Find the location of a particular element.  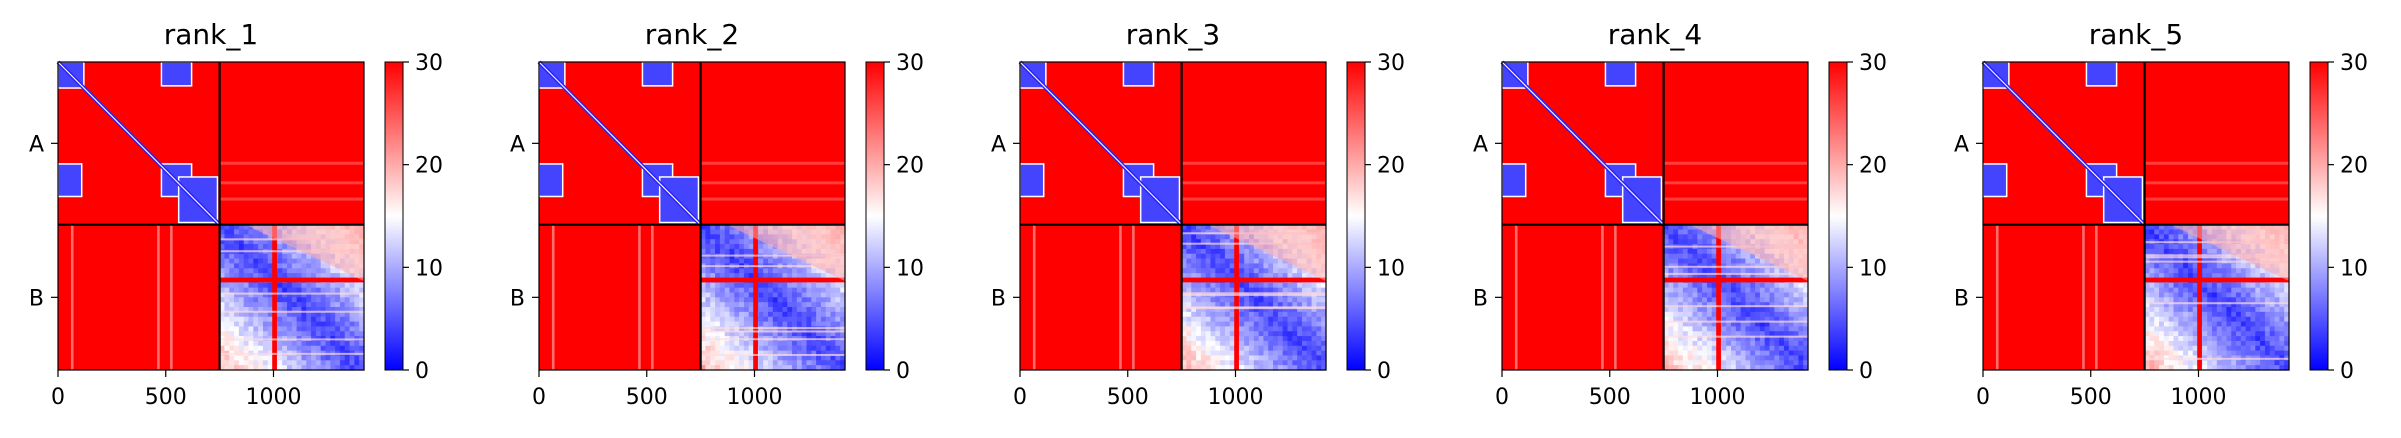

panel-title: rank_3 is located at coordinates (1173, 34).